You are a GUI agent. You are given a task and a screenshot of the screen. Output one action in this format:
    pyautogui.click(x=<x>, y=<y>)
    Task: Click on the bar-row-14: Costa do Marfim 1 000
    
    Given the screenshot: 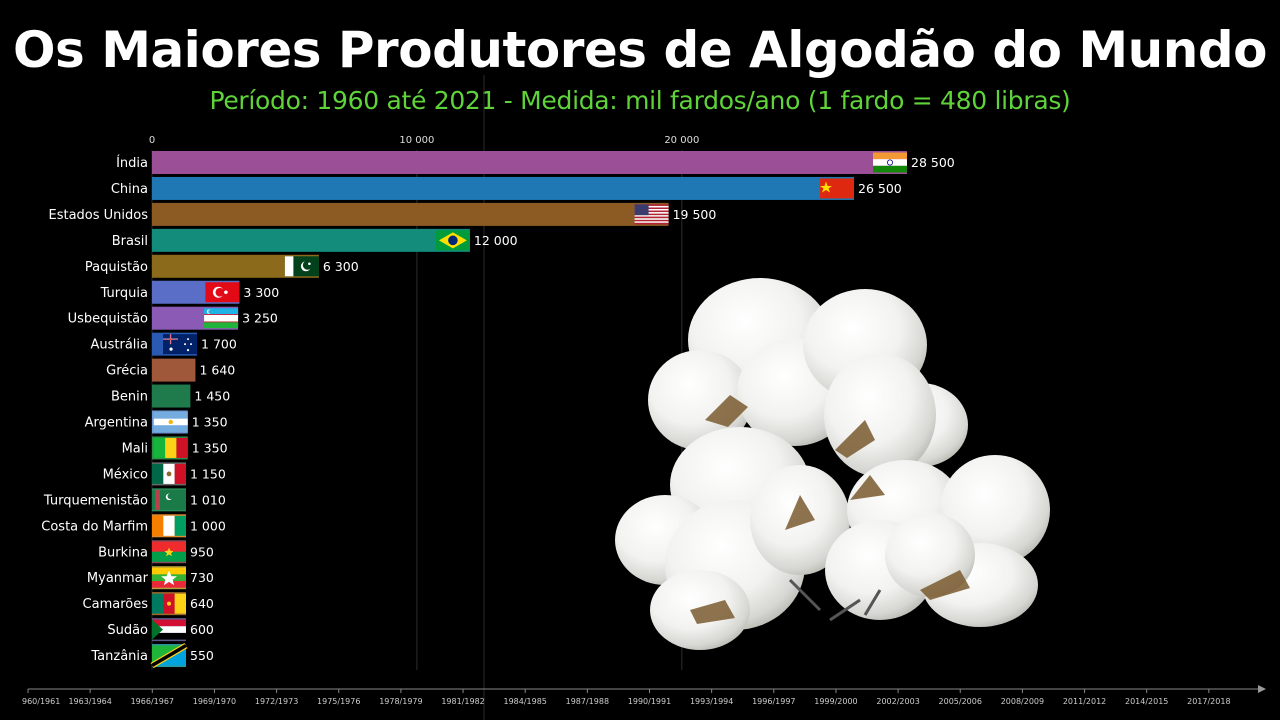 What is the action you would take?
    pyautogui.click(x=133, y=526)
    